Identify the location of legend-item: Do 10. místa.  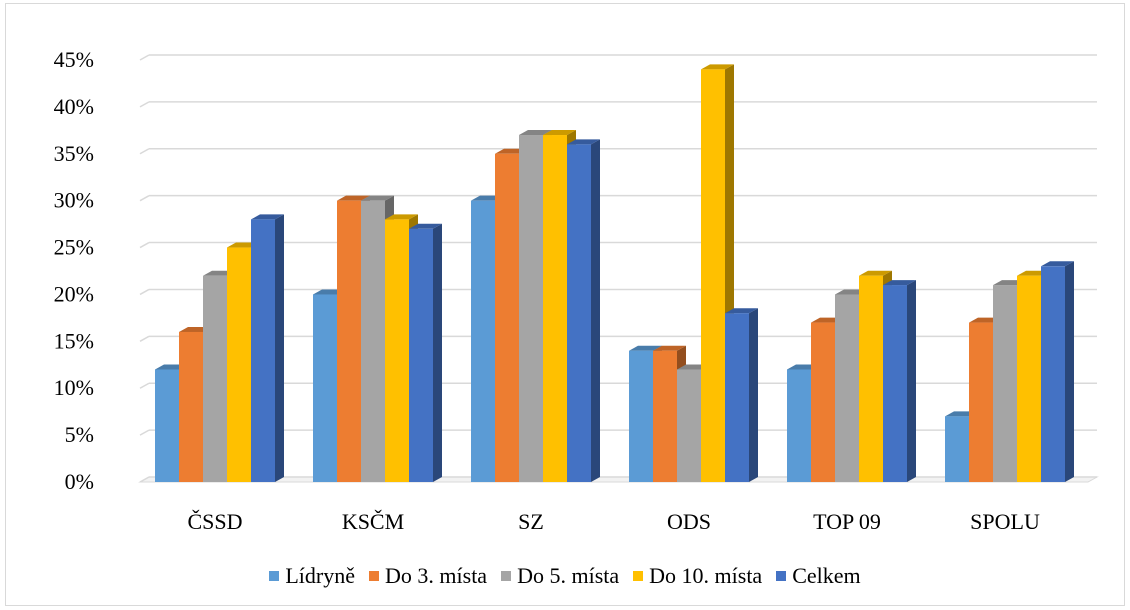
(697, 576).